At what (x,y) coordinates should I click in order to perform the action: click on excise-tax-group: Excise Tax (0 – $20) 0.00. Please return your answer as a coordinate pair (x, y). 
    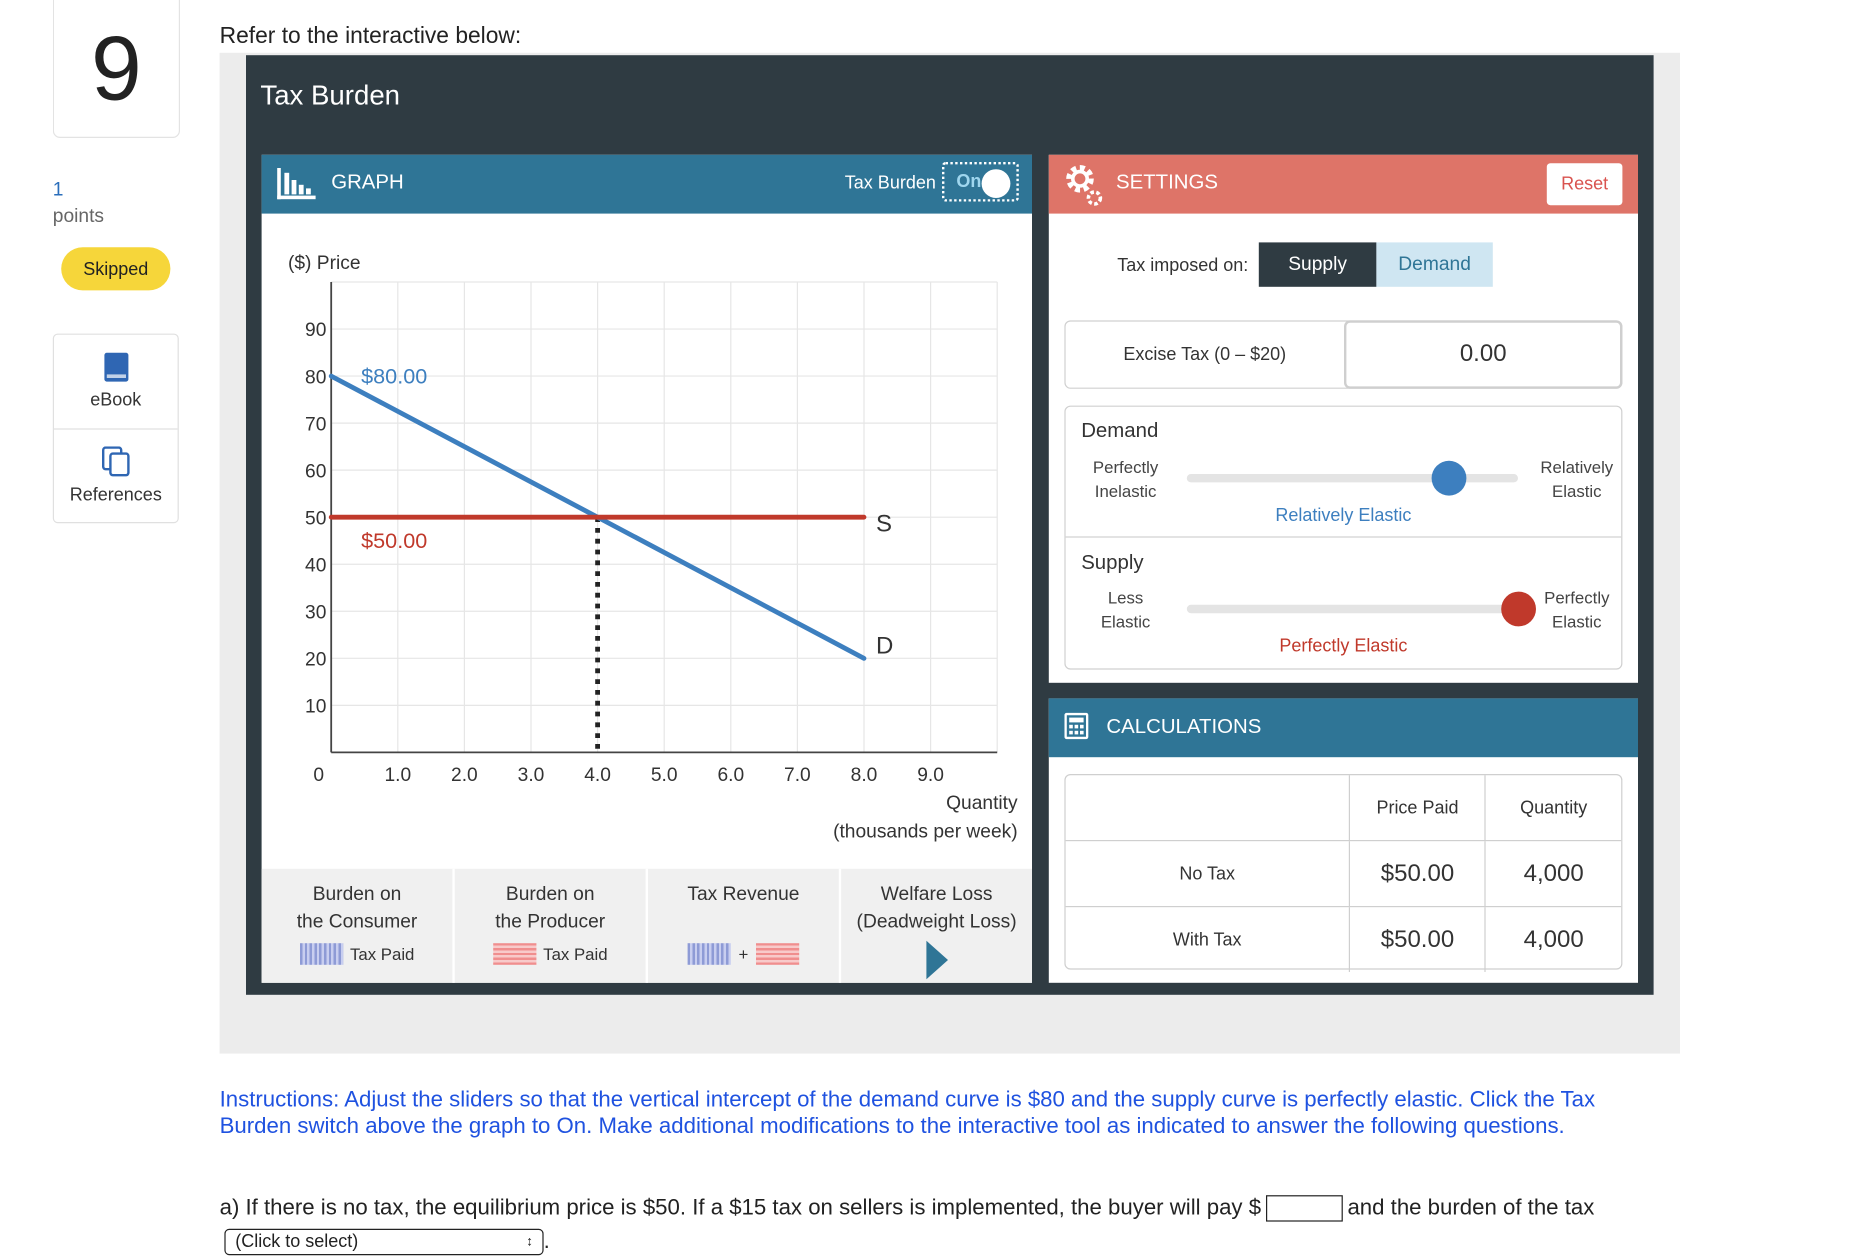
    Looking at the image, I should click on (1343, 354).